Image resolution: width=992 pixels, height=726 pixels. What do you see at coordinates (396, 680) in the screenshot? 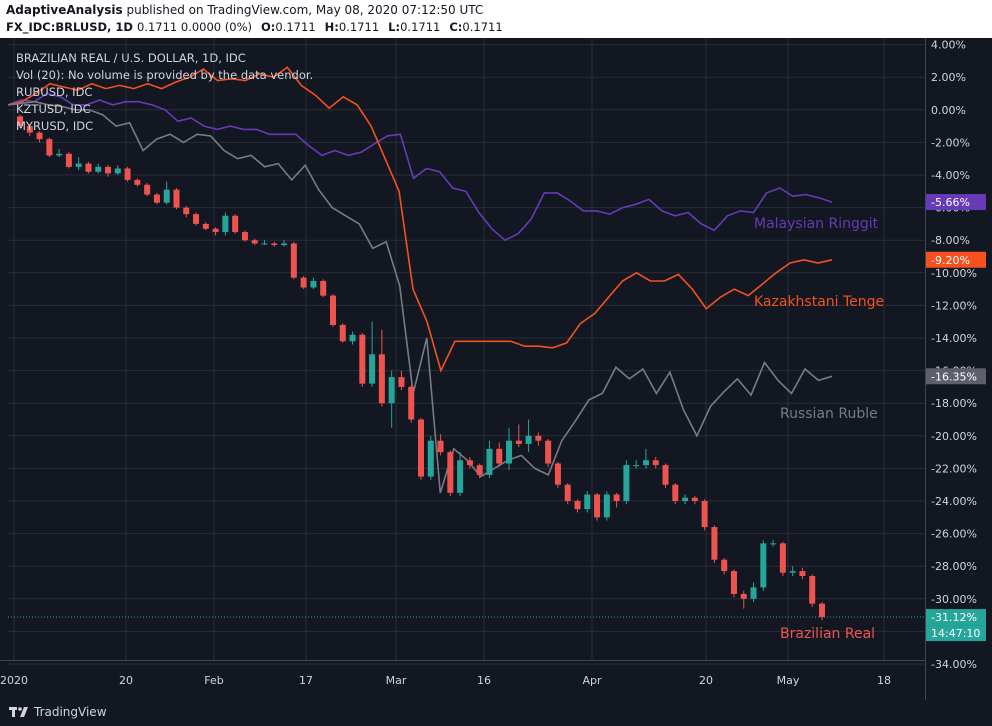
I see `x-tick-label: Mar` at bounding box center [396, 680].